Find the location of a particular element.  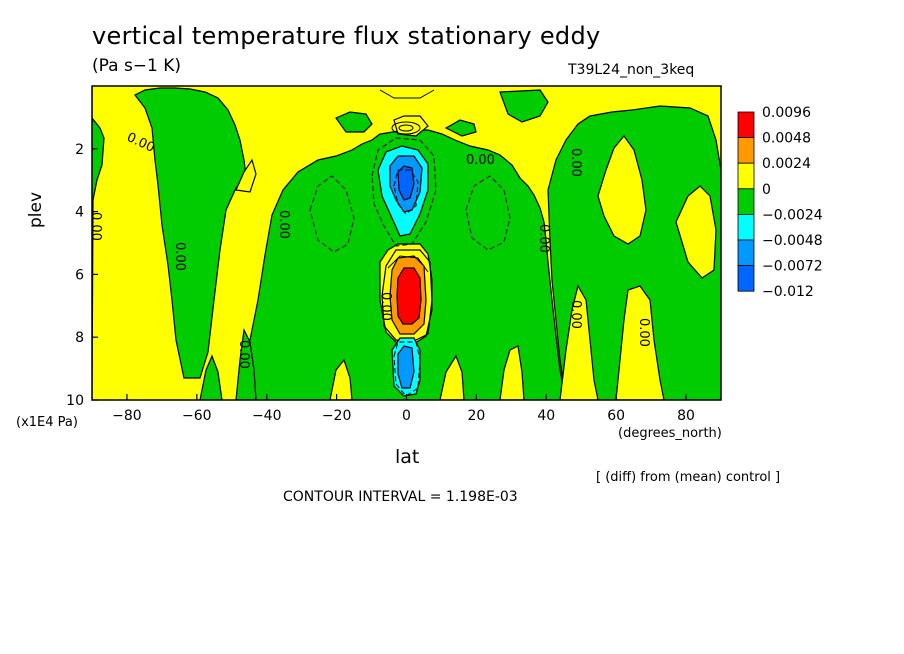

y-tick-label: 6 is located at coordinates (79, 275).